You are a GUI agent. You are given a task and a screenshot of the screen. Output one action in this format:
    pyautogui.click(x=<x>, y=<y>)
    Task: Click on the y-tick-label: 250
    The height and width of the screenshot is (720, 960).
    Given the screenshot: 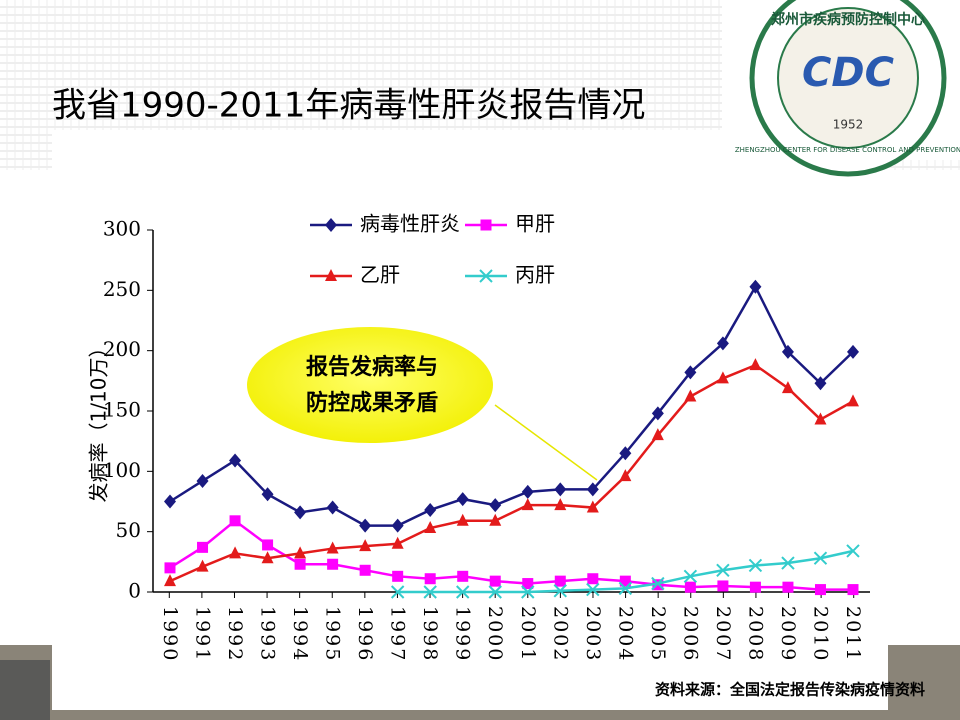 What is the action you would take?
    pyautogui.click(x=122, y=289)
    